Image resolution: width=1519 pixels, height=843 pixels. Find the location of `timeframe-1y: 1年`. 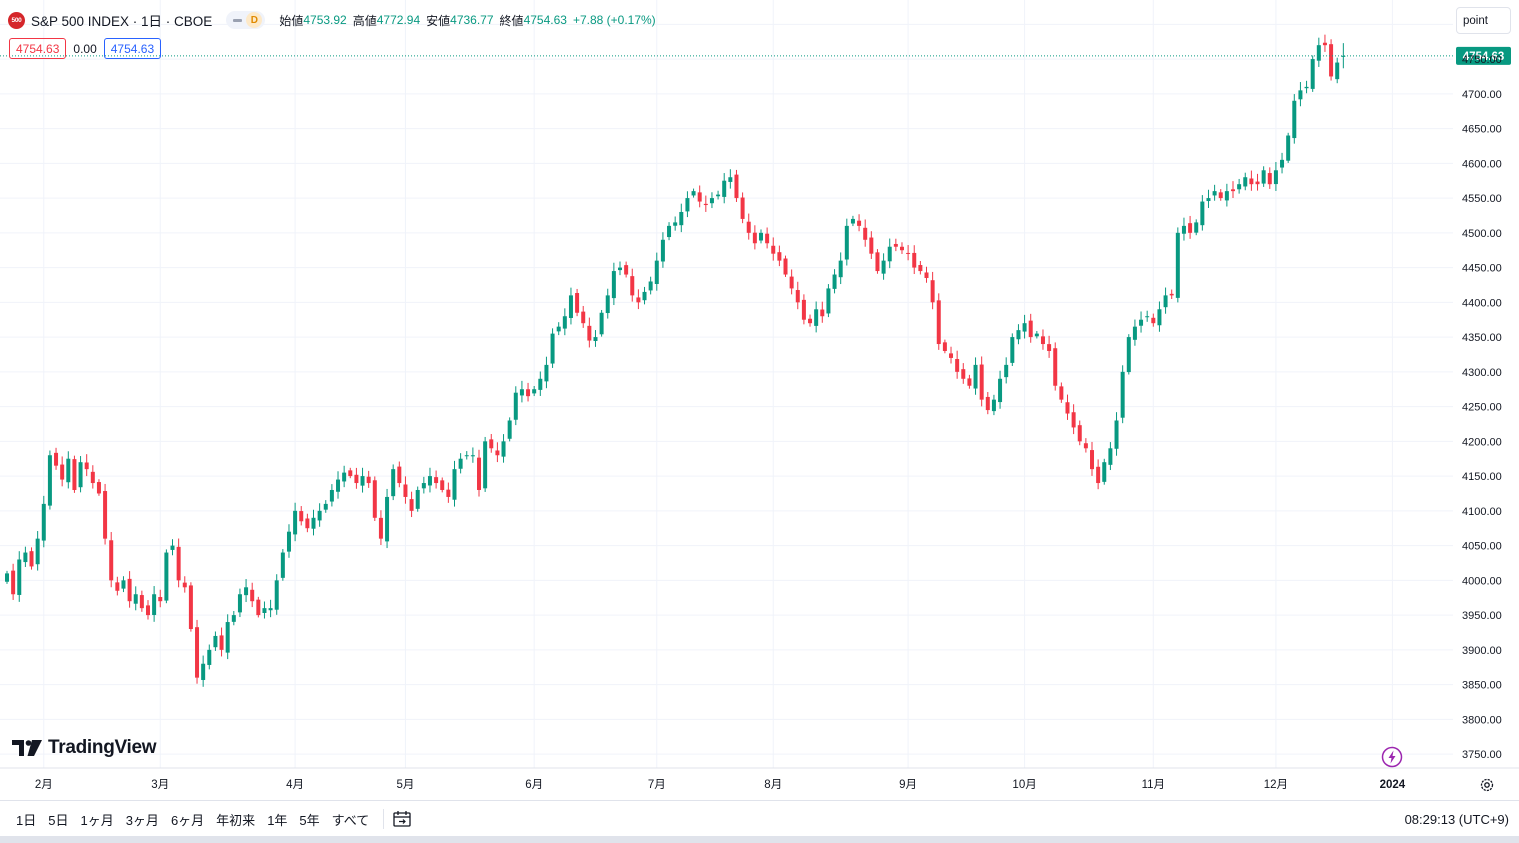

timeframe-1y: 1年 is located at coordinates (277, 820).